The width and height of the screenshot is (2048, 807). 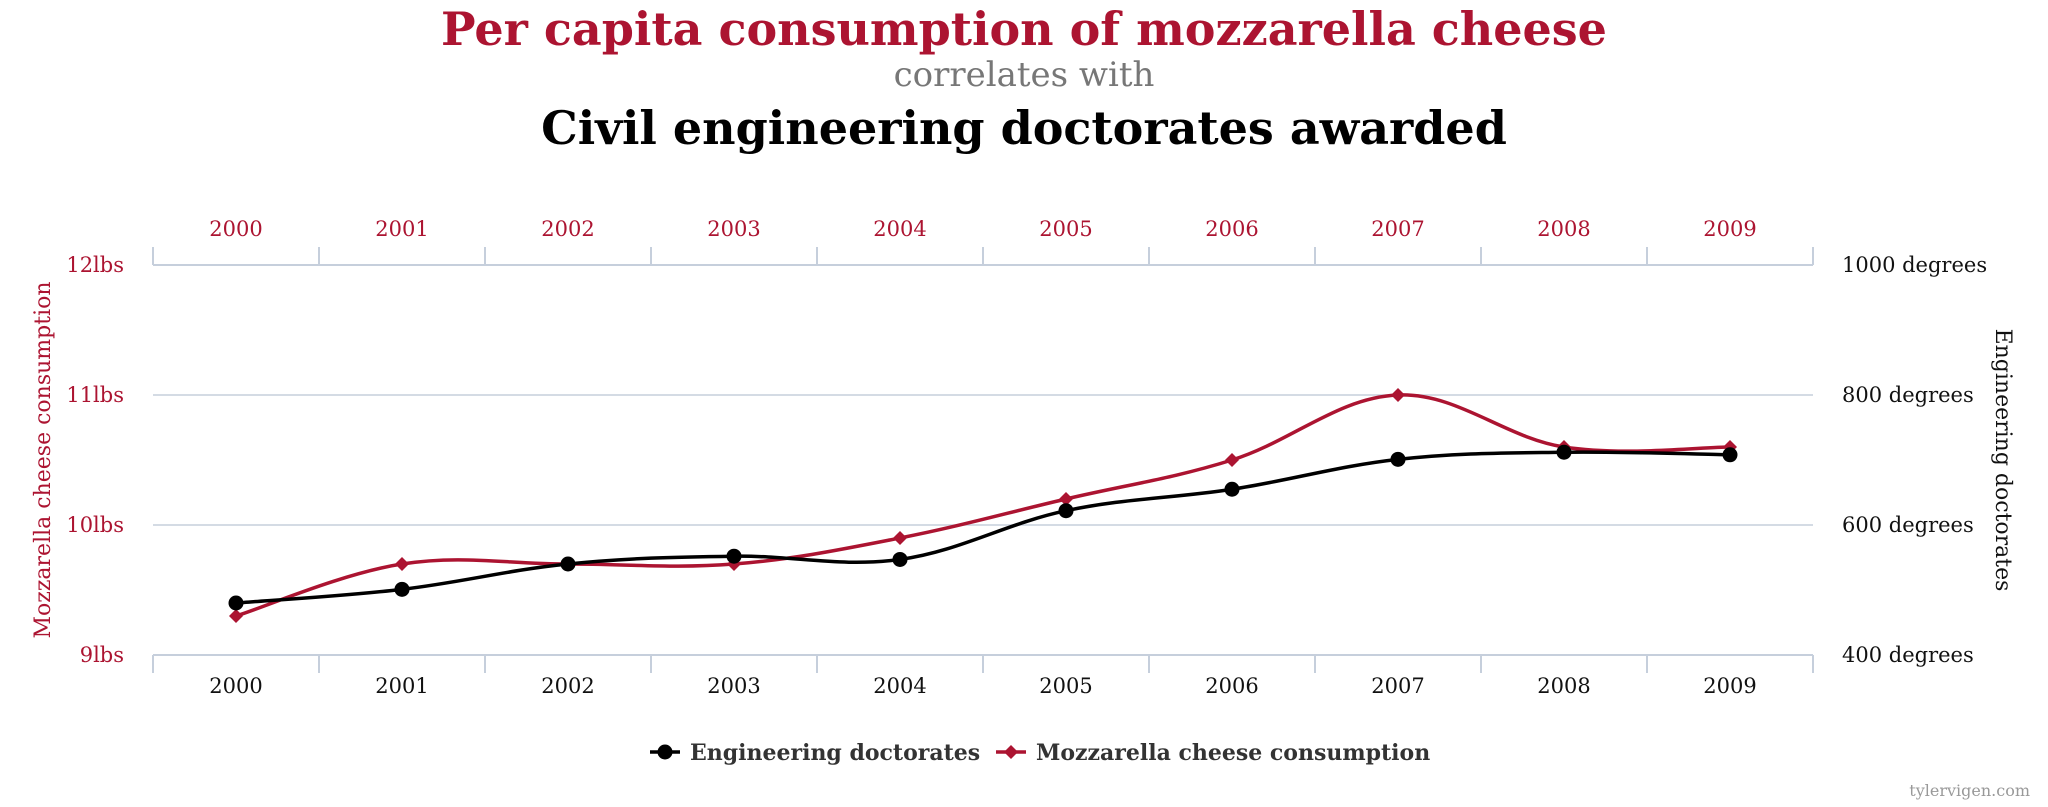 What do you see at coordinates (1231, 686) in the screenshot?
I see `x-tick-label-bottom: 2006` at bounding box center [1231, 686].